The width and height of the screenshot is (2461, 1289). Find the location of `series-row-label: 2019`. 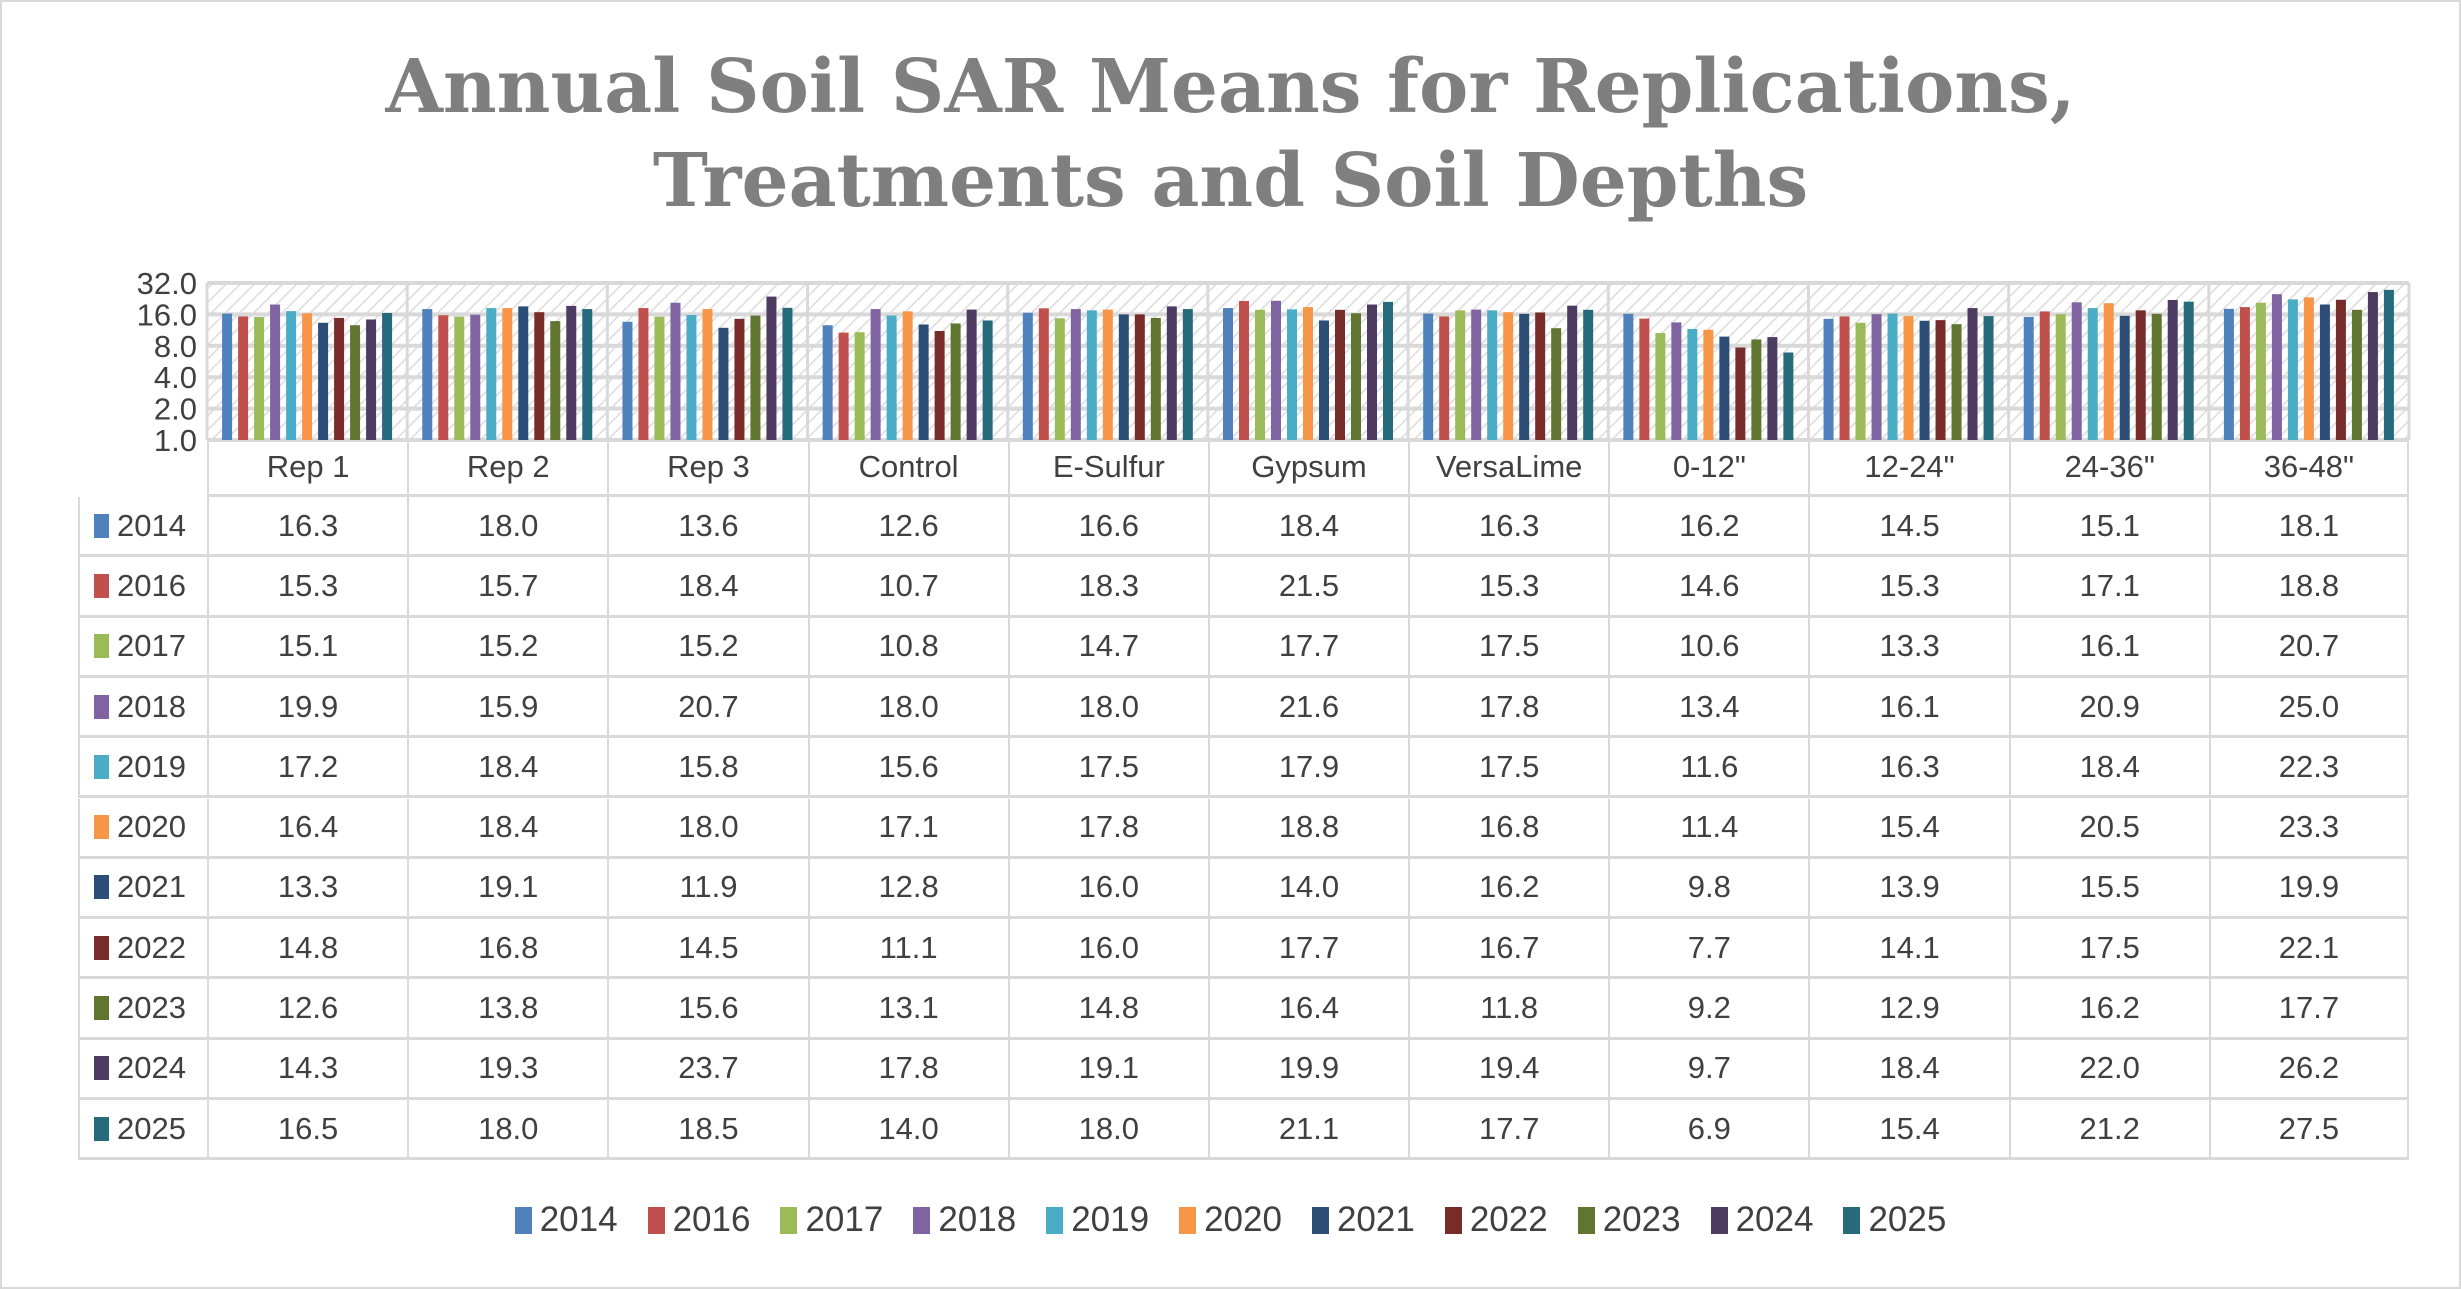

series-row-label: 2019 is located at coordinates (142, 768).